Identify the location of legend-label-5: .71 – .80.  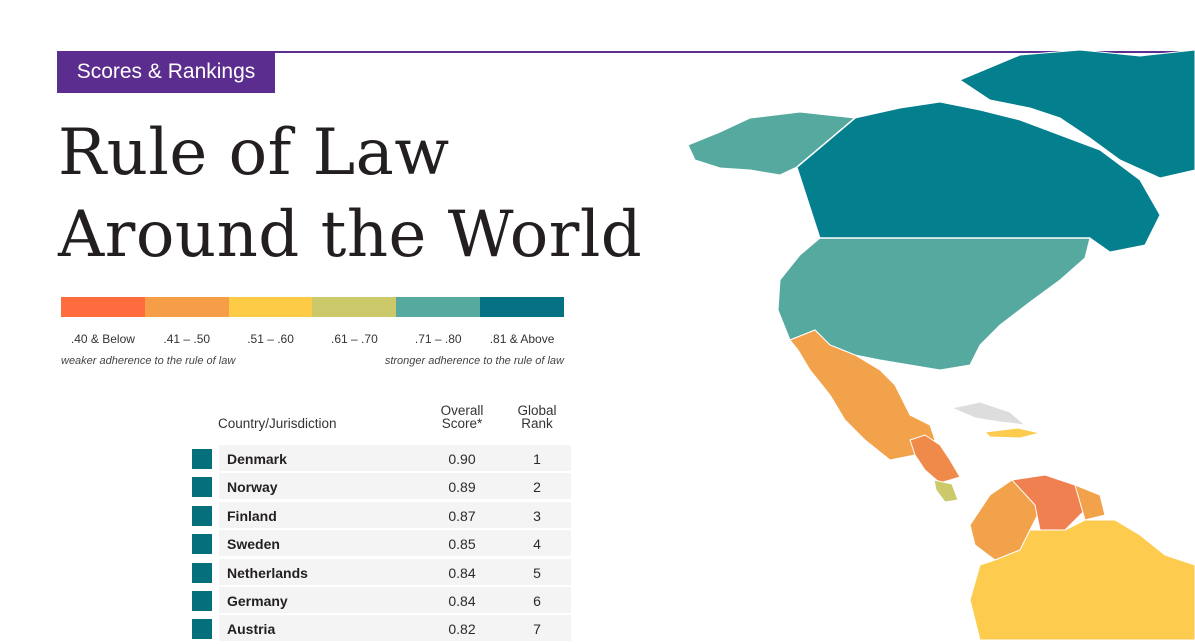
(438, 339).